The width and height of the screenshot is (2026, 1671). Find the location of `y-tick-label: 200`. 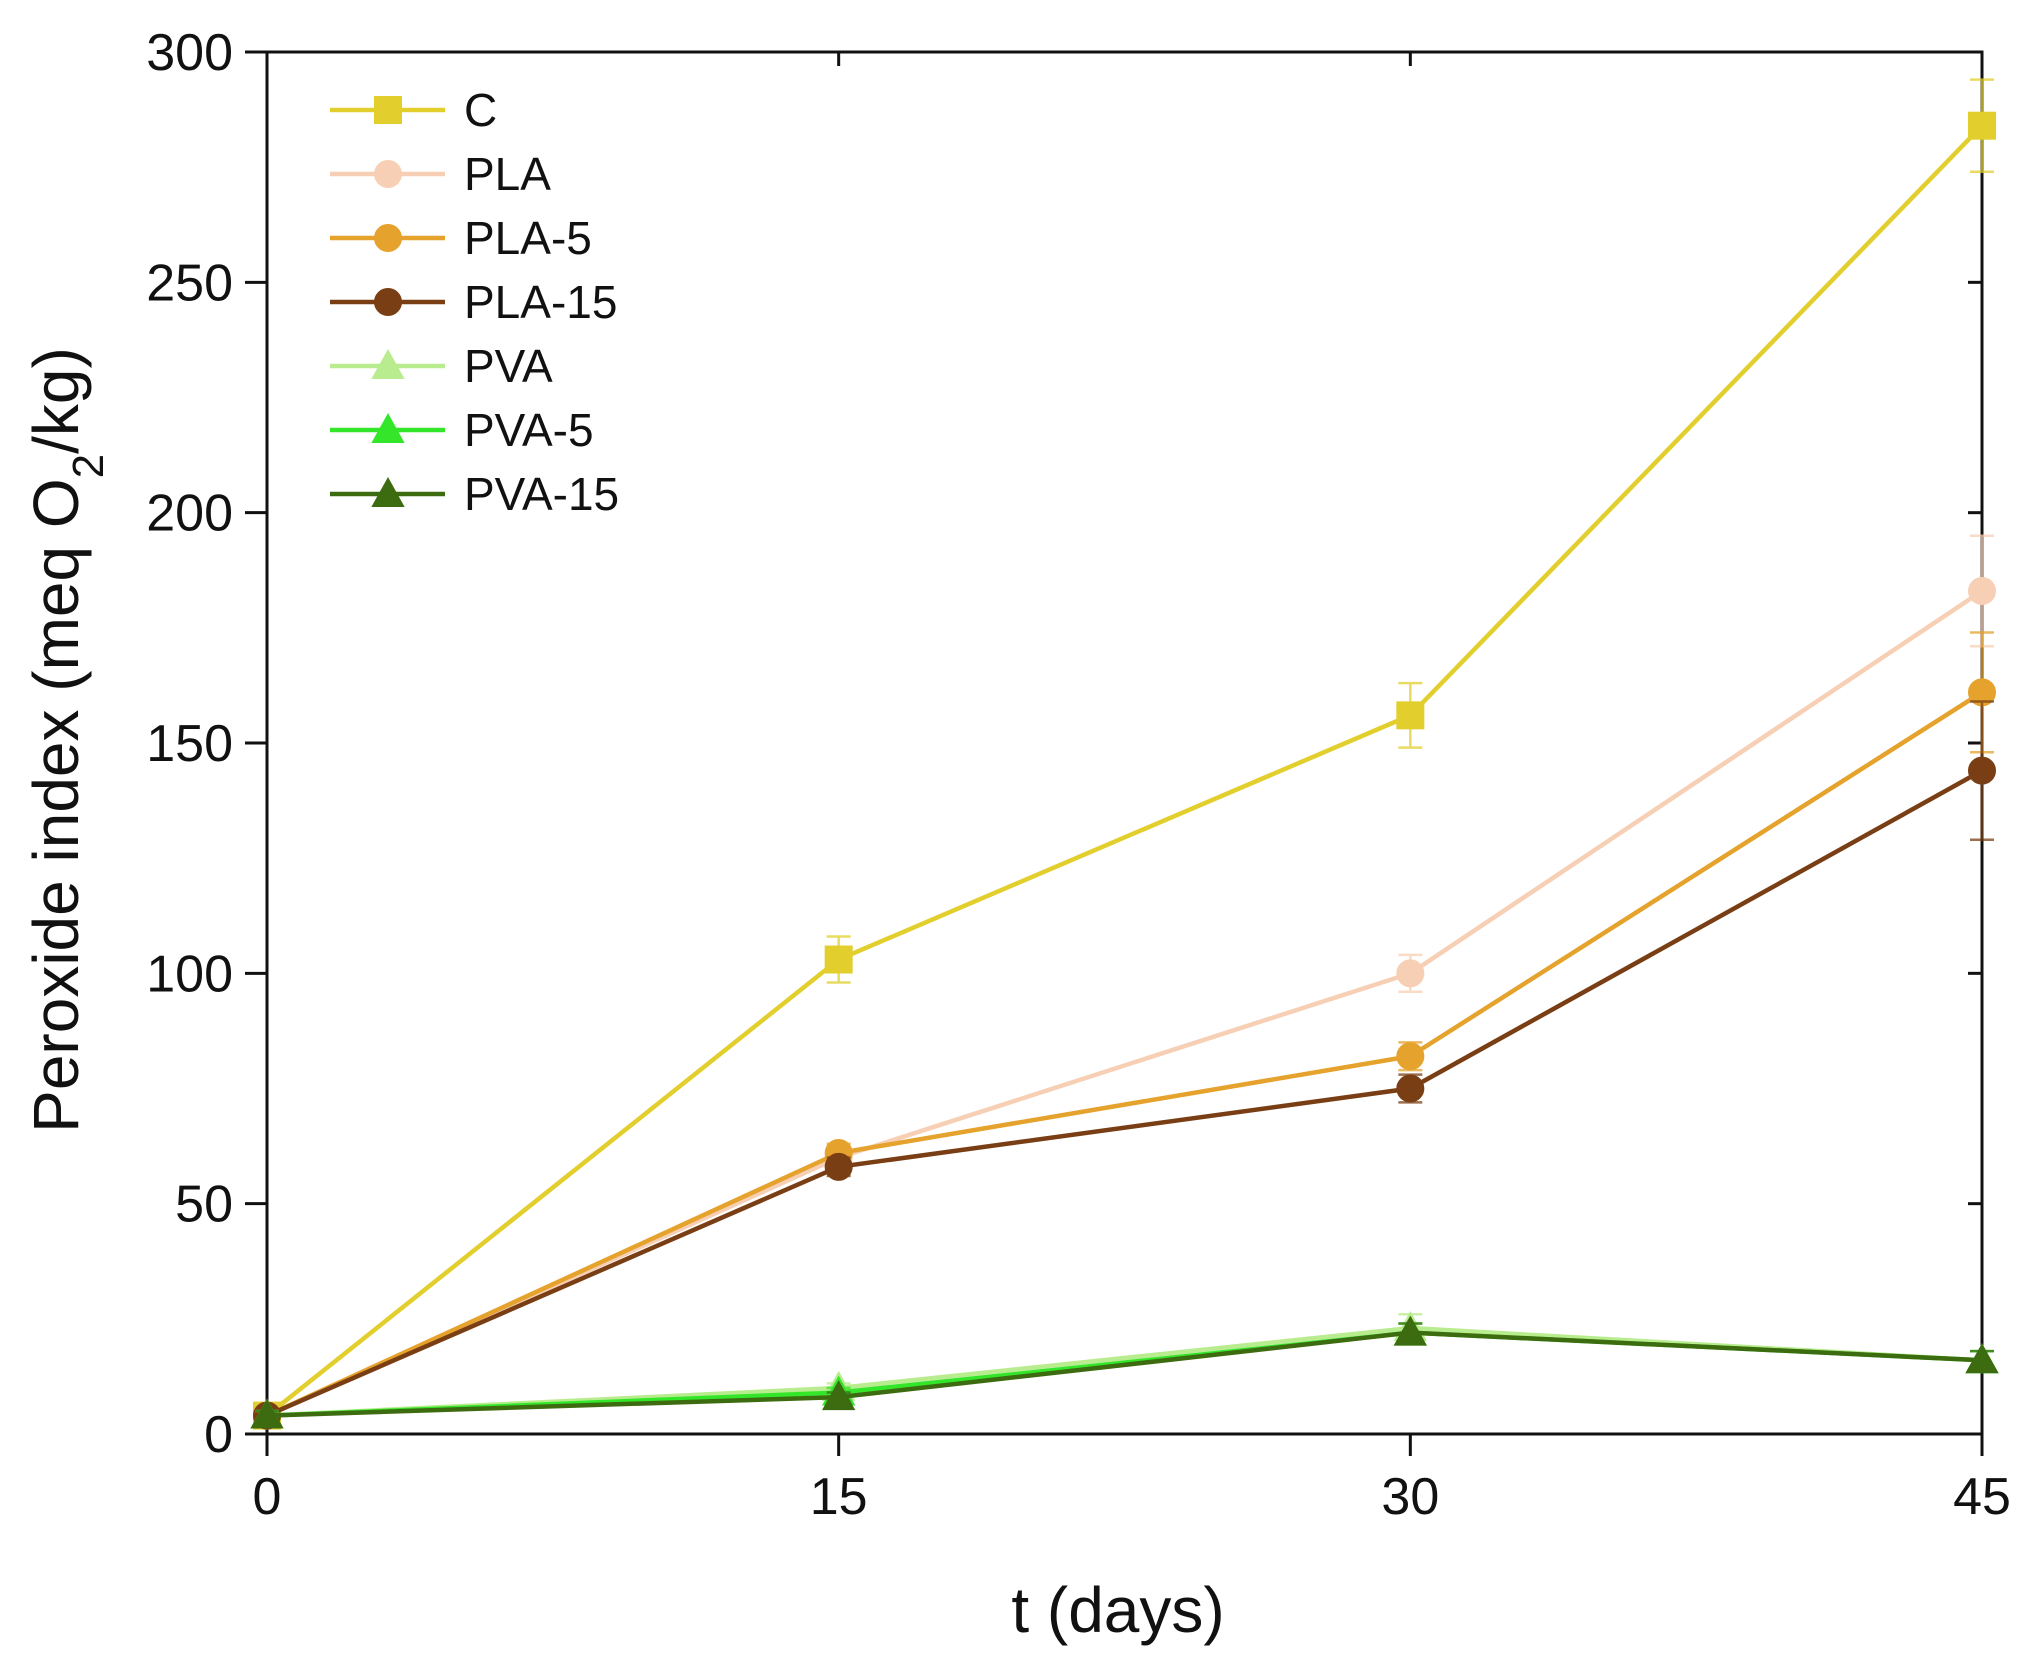

y-tick-label: 200 is located at coordinates (189, 514).